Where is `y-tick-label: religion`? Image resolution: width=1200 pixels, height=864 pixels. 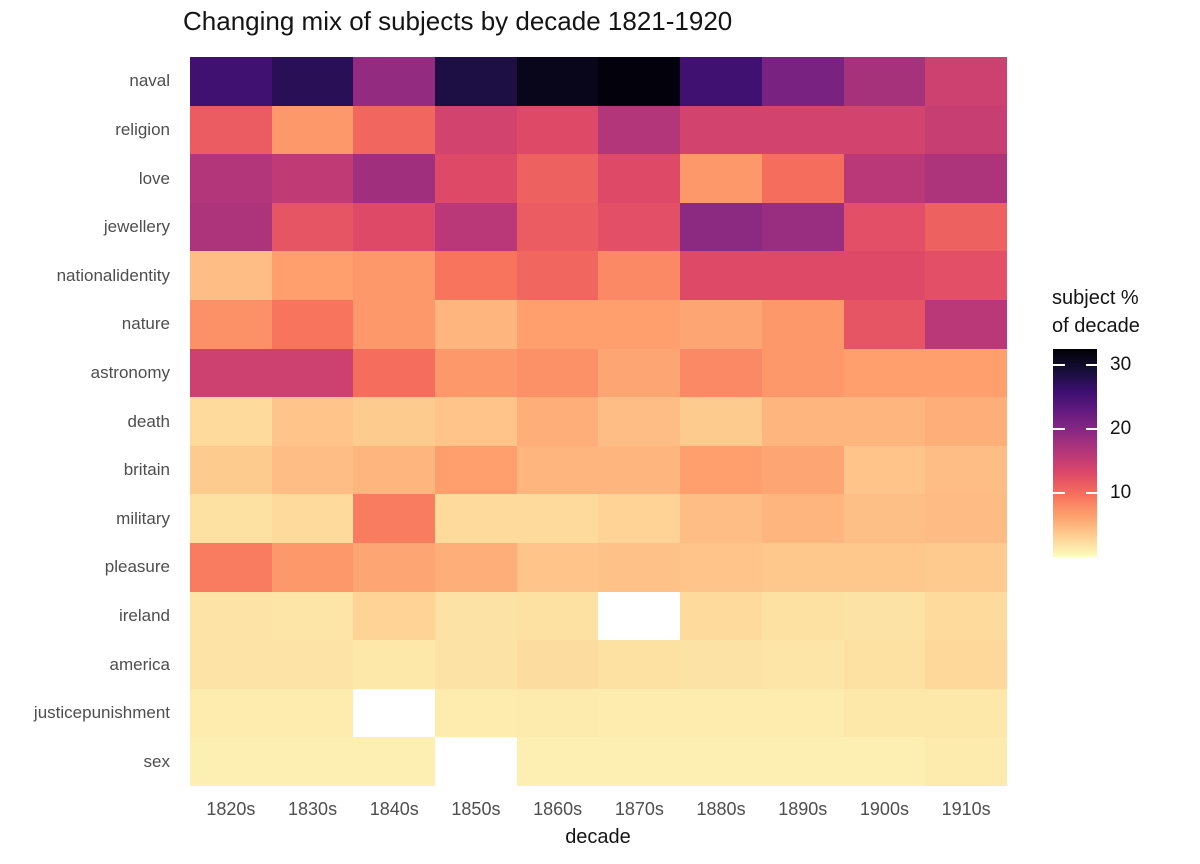
y-tick-label: religion is located at coordinates (142, 129).